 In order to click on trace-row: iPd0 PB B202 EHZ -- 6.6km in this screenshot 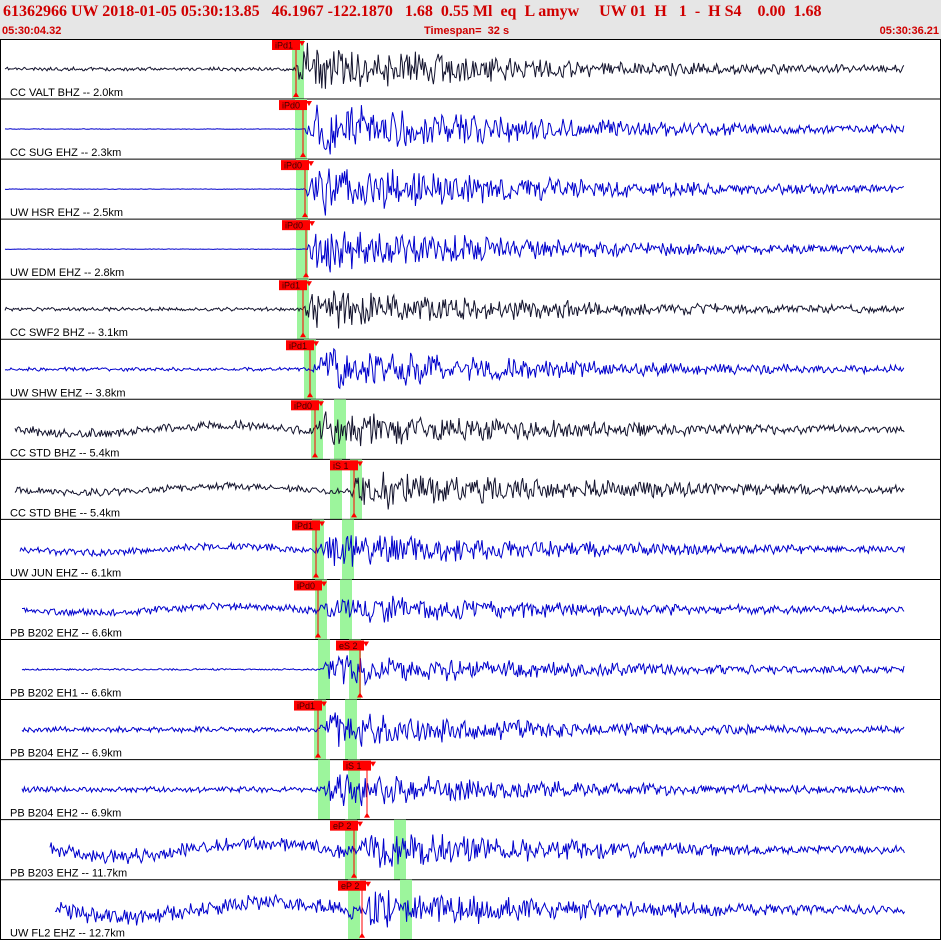, I will do `click(470, 609)`.